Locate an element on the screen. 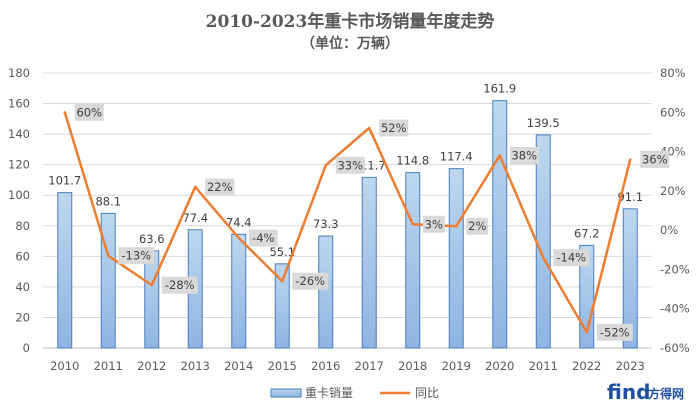 Image resolution: width=700 pixels, height=407 pixels. left-tick-label: 60 is located at coordinates (22, 256).